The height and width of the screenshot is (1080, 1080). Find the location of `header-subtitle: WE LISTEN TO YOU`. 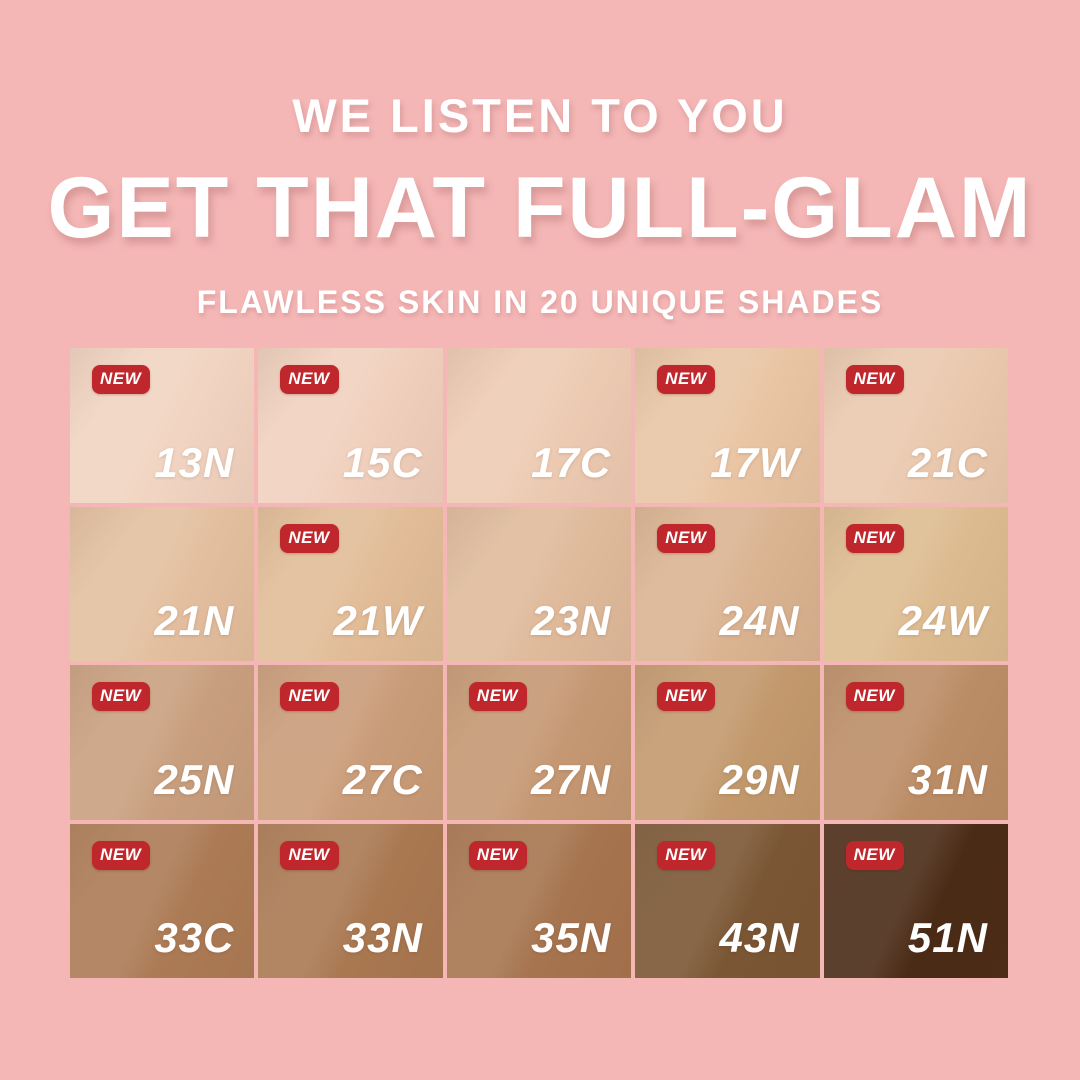

header-subtitle: WE LISTEN TO YOU is located at coordinates (540, 115).